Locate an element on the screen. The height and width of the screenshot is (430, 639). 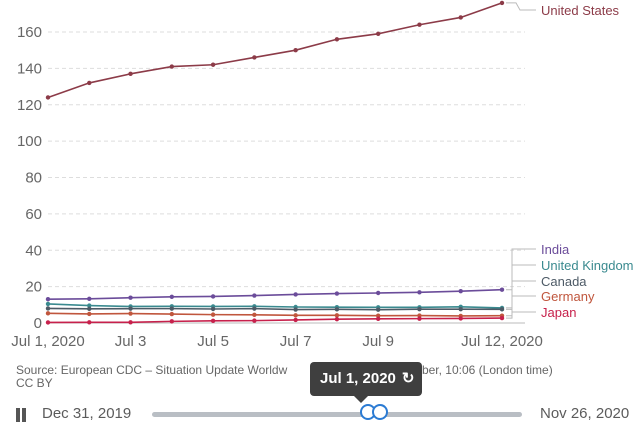
x-tick-label: Jul 3 is located at coordinates (131, 341).